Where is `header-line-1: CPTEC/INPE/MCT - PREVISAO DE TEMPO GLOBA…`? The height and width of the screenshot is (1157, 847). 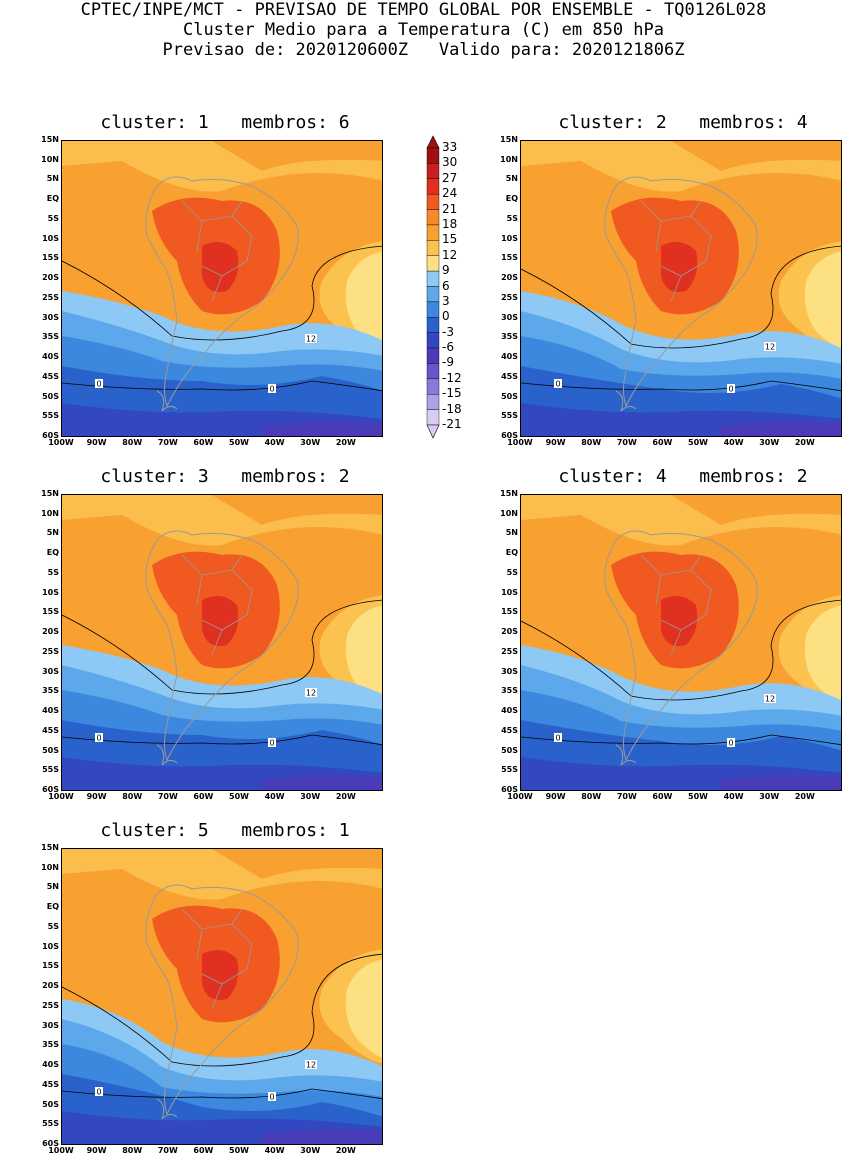 header-line-1: CPTEC/INPE/MCT - PREVISAO DE TEMPO GLOBA… is located at coordinates (423, 10).